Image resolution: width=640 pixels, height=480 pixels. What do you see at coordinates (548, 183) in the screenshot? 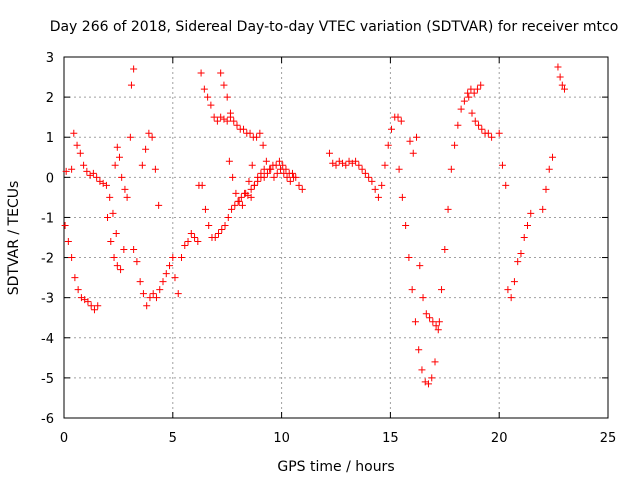
I see `series-s19` at bounding box center [548, 183].